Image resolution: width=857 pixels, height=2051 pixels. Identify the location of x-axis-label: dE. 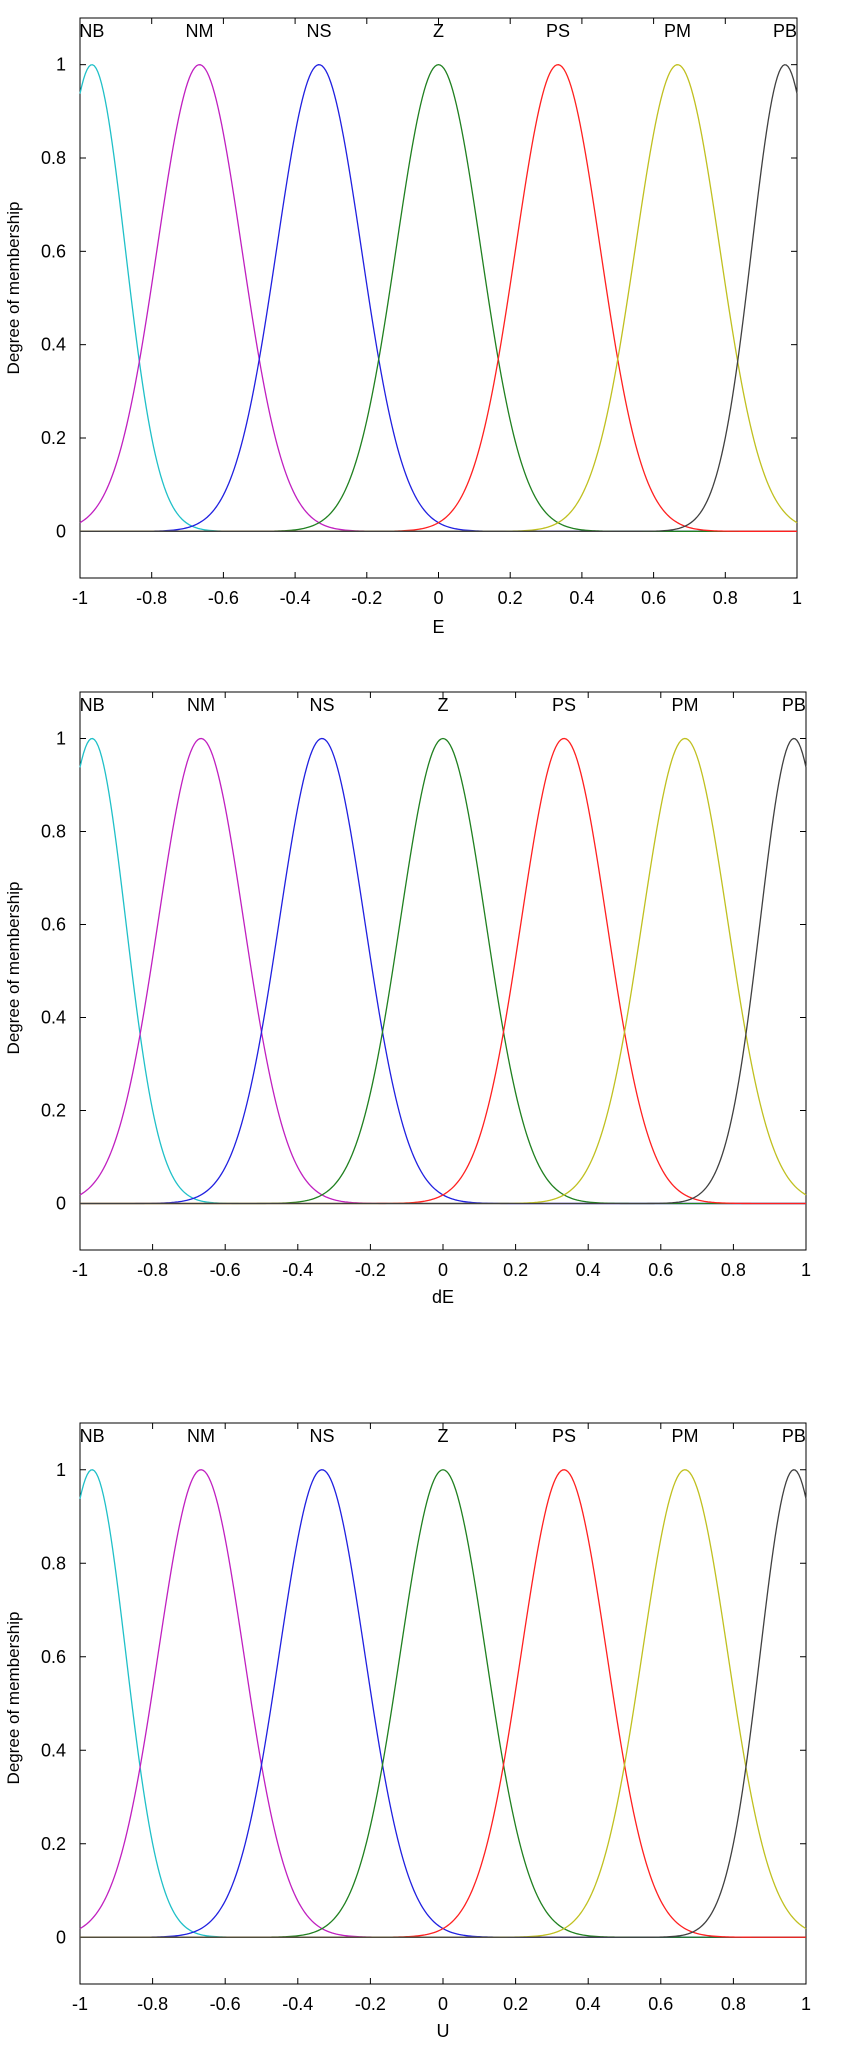
(443, 1297).